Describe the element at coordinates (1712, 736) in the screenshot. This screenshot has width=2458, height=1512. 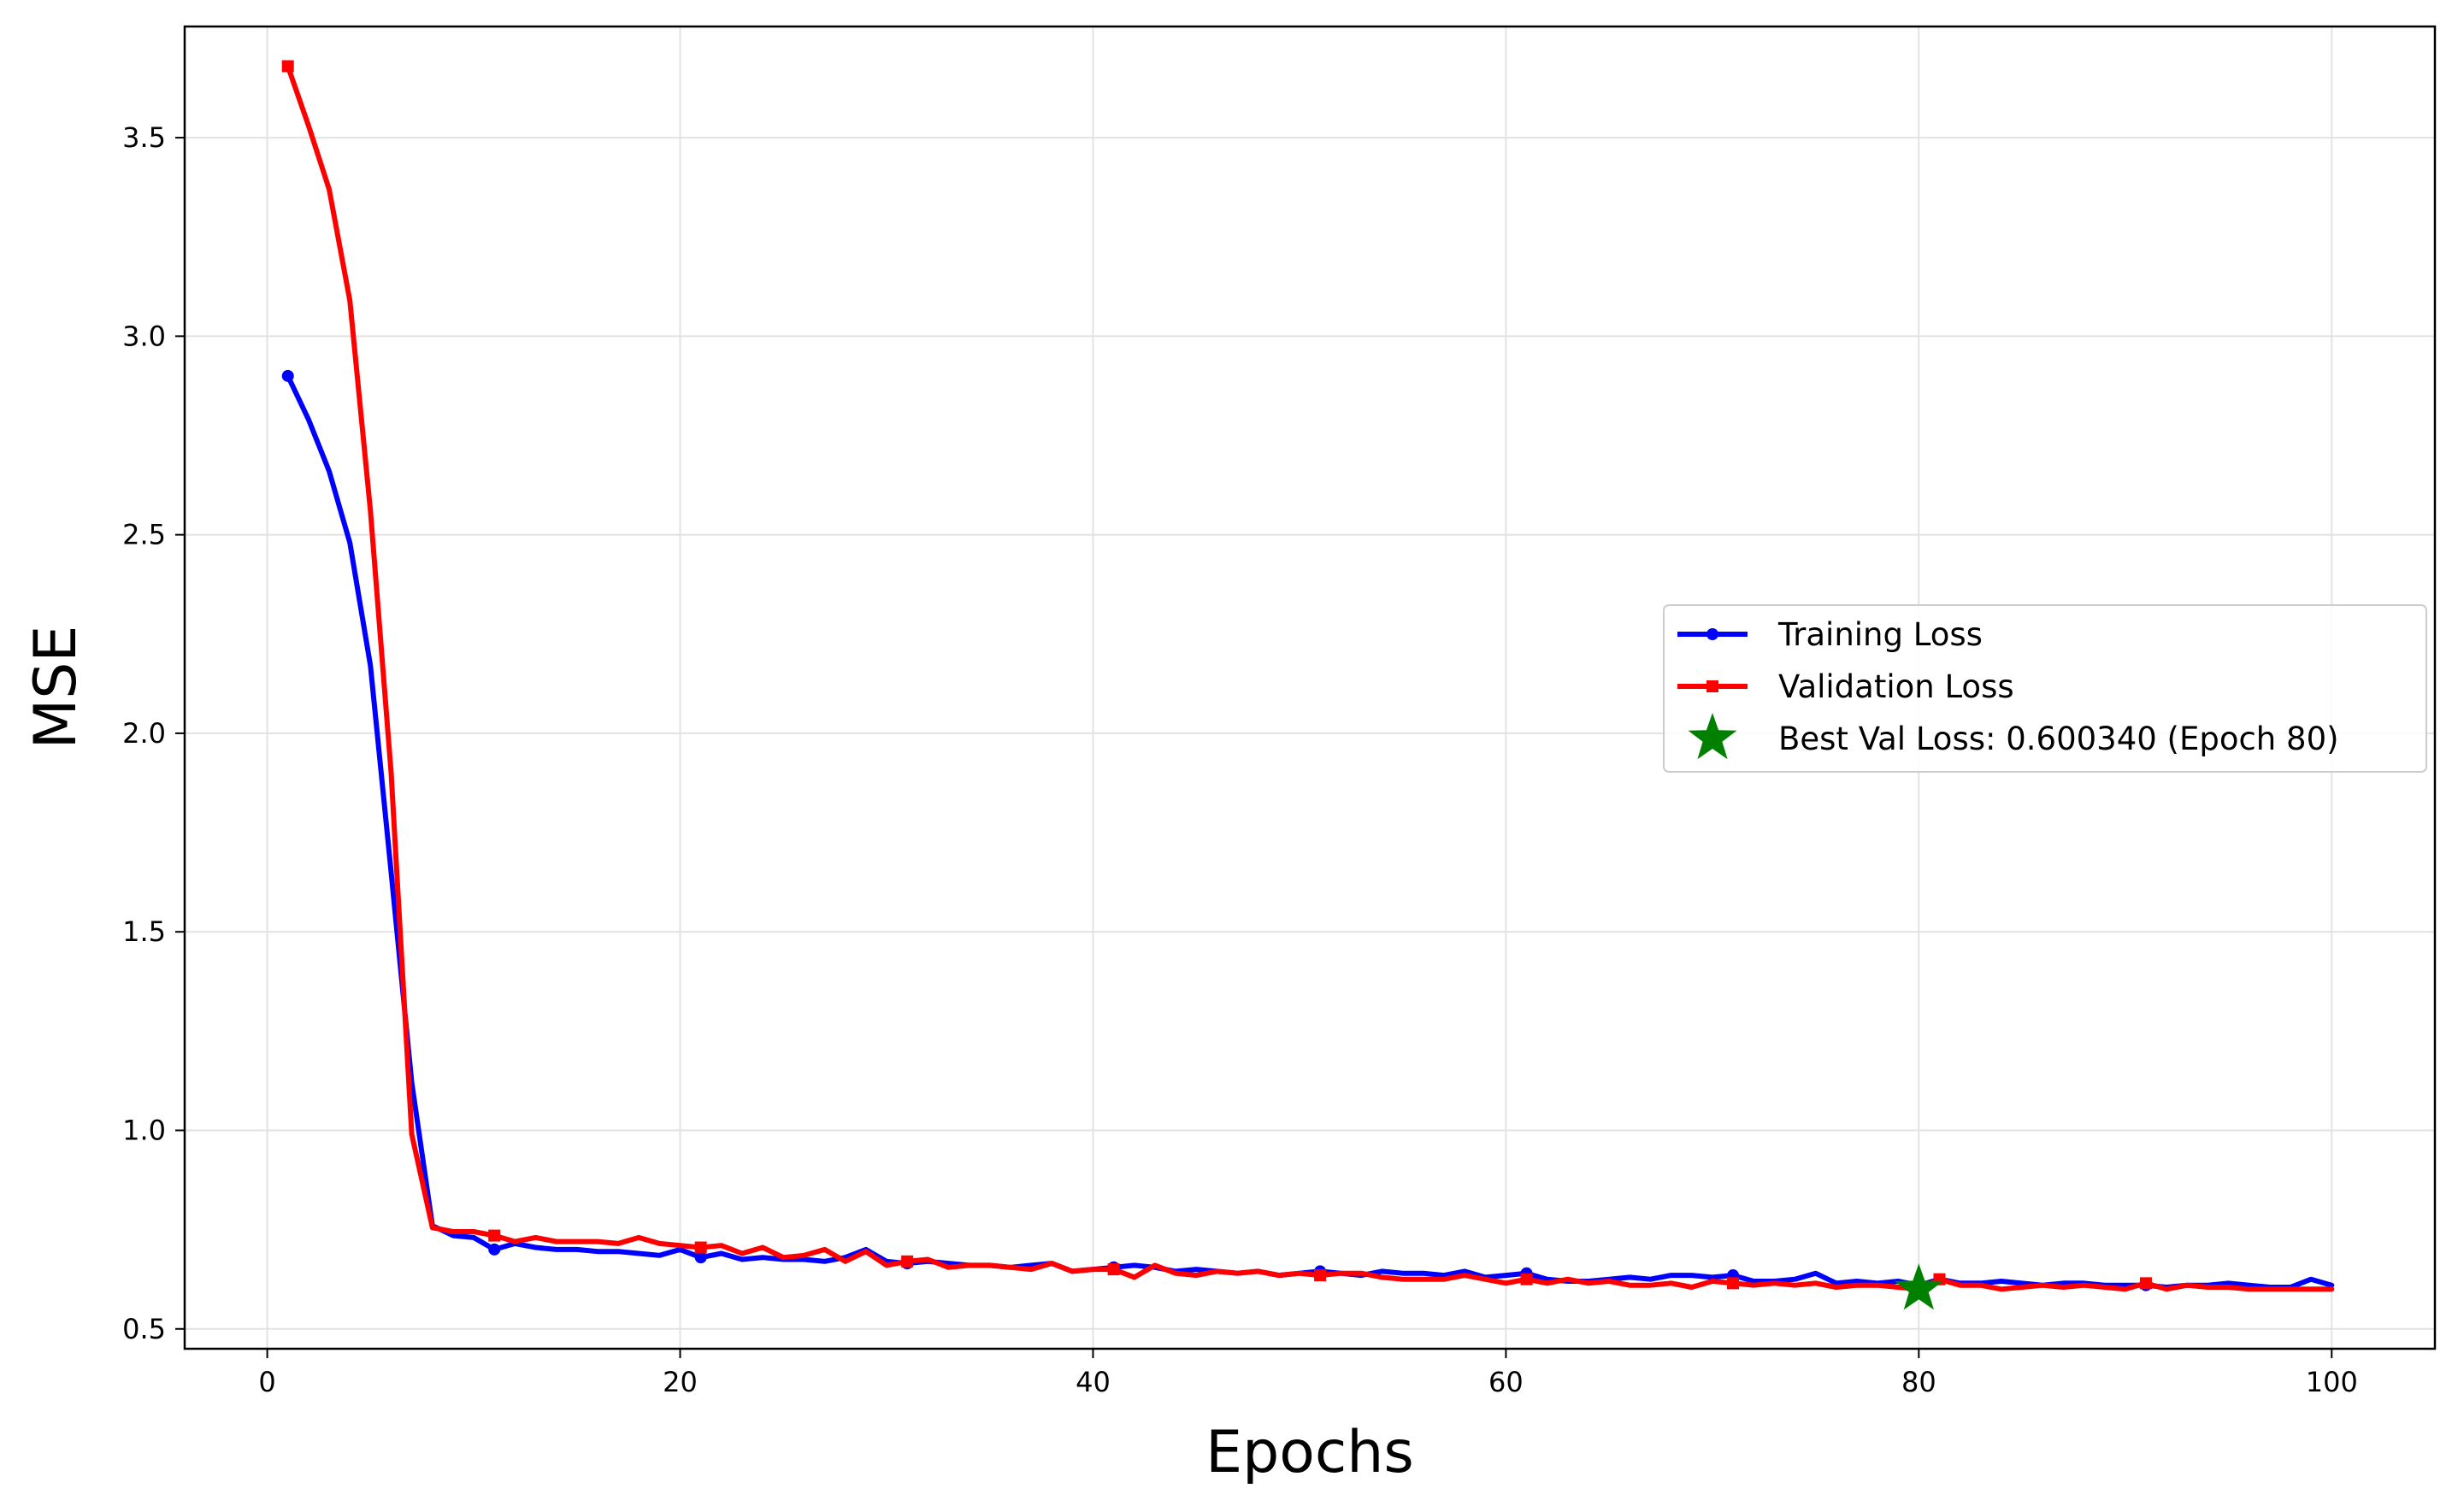
I see `legend-star-icon` at that location.